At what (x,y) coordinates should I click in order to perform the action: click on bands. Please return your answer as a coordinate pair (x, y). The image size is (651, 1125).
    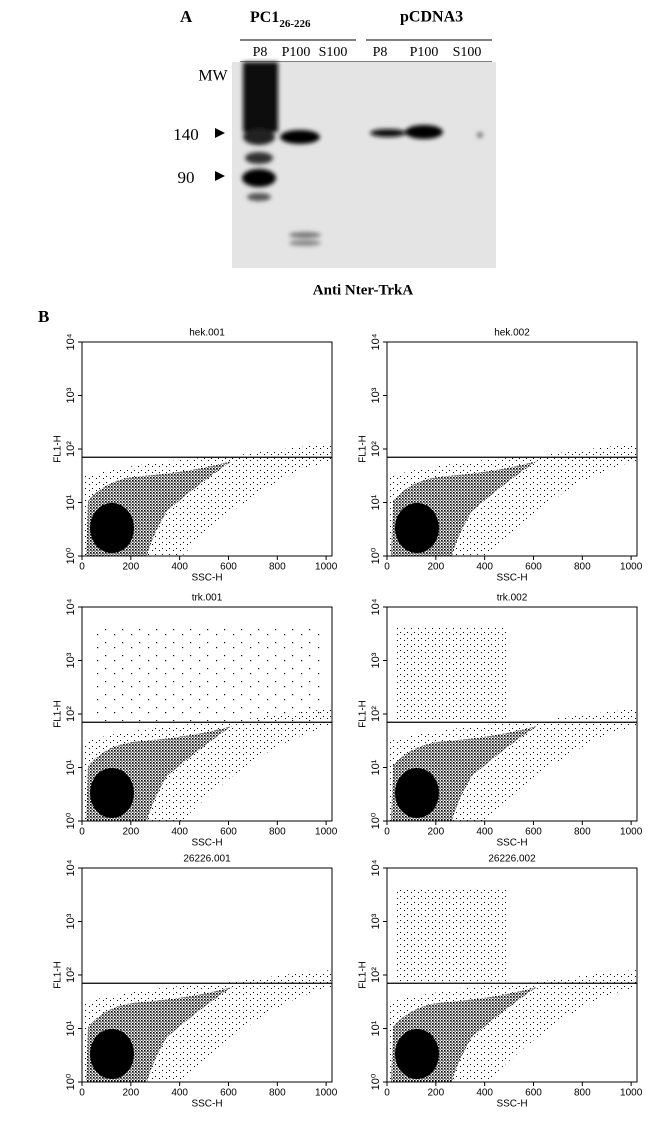
    Looking at the image, I should click on (362, 154).